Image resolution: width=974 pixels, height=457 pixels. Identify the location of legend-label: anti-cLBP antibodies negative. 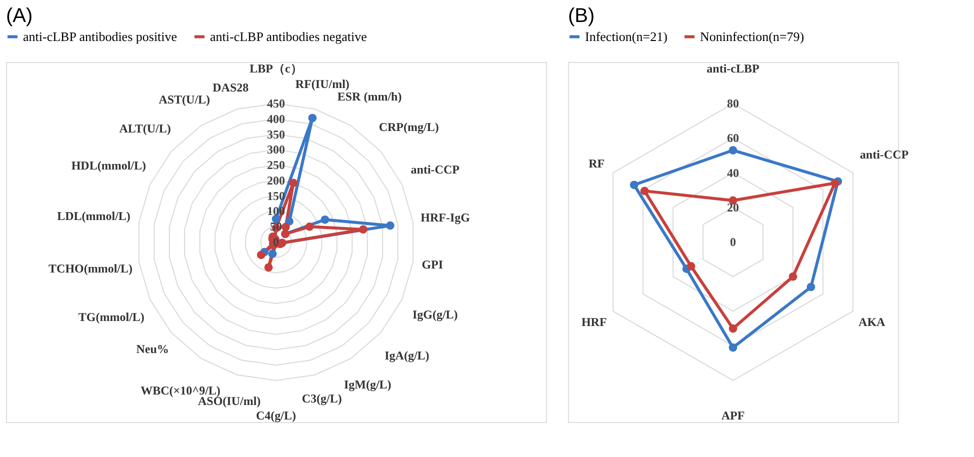
(289, 36).